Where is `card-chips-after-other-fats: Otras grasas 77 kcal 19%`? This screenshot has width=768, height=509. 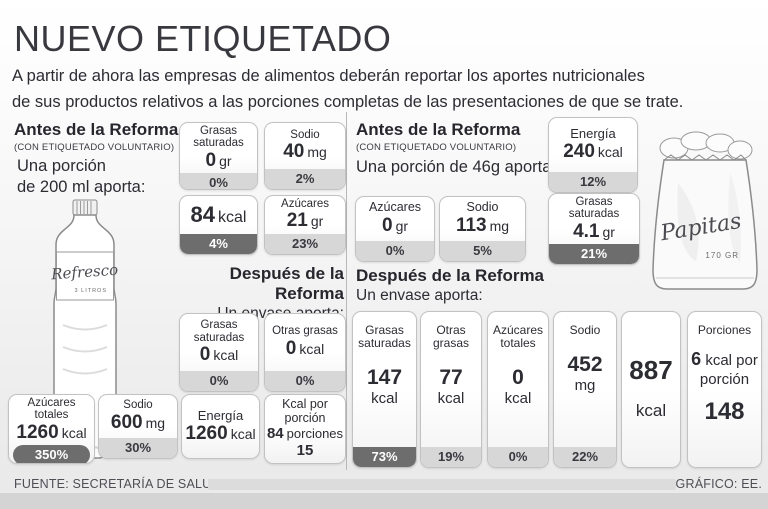 card-chips-after-other-fats: Otras grasas 77 kcal 19% is located at coordinates (451, 389).